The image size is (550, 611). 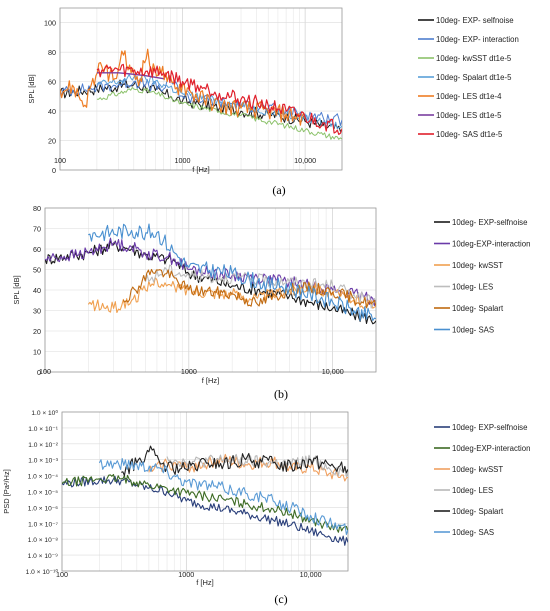 What do you see at coordinates (474, 77) in the screenshot?
I see `legend-entry: 10deg- Spalart dt1e-5` at bounding box center [474, 77].